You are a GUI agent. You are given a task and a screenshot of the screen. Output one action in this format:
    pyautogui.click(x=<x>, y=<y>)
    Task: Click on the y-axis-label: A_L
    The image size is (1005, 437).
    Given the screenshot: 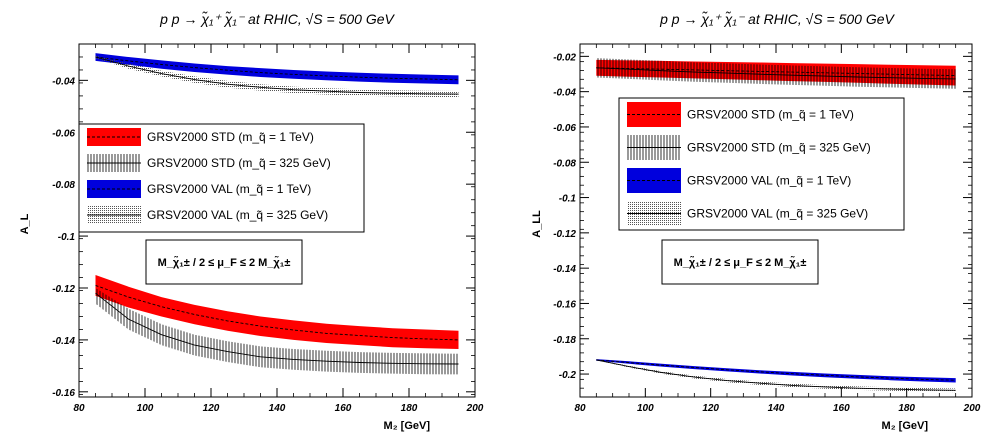 What is the action you would take?
    pyautogui.click(x=25, y=223)
    